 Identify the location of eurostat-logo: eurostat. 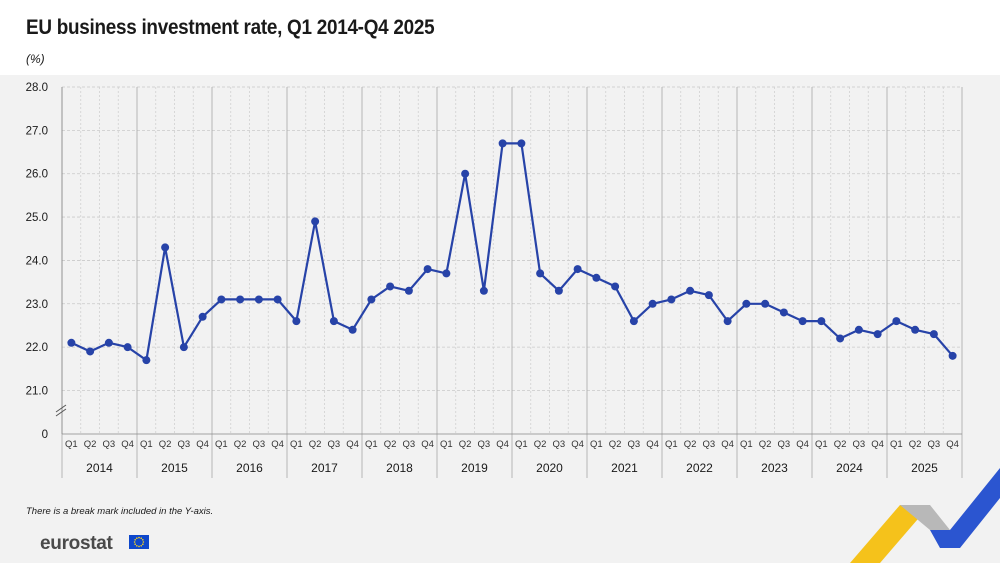
(76, 543).